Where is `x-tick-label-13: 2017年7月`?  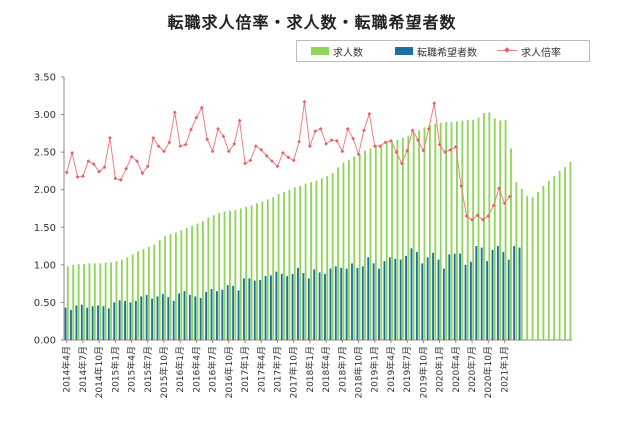 x-tick-label-13: 2017年7月 is located at coordinates (277, 369).